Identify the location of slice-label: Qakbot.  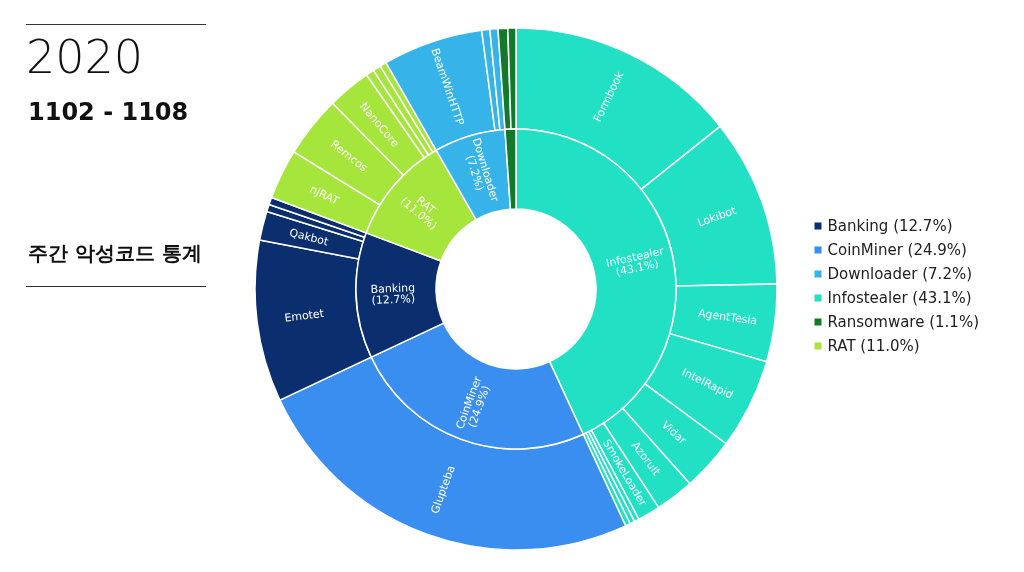
(309, 237).